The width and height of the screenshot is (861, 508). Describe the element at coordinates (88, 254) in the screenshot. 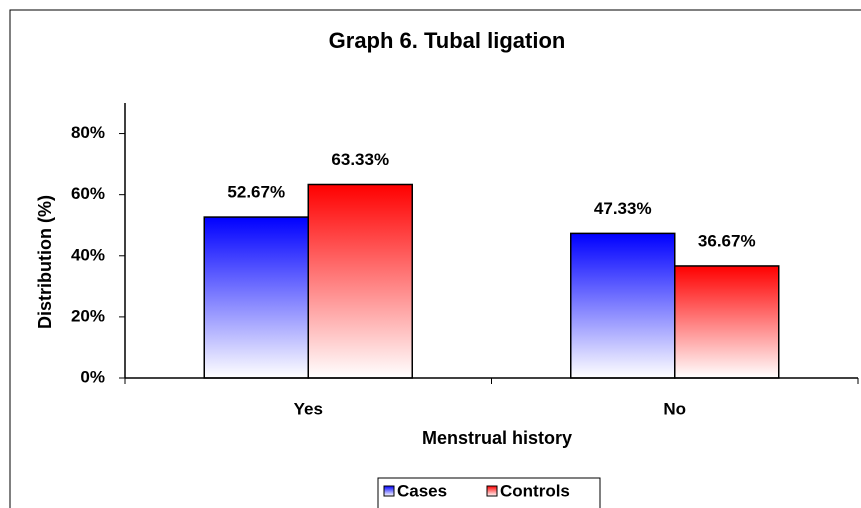

I see `y-tick-label: 40%` at that location.